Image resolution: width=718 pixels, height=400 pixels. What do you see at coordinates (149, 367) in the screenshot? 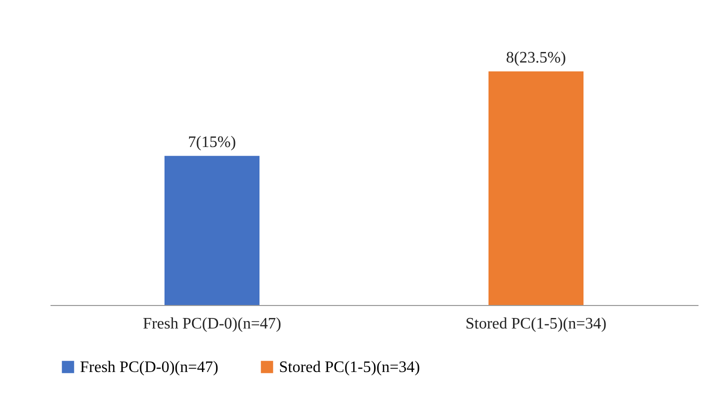
I see `legend-label: Fresh PC(D-0)(n=47)` at bounding box center [149, 367].